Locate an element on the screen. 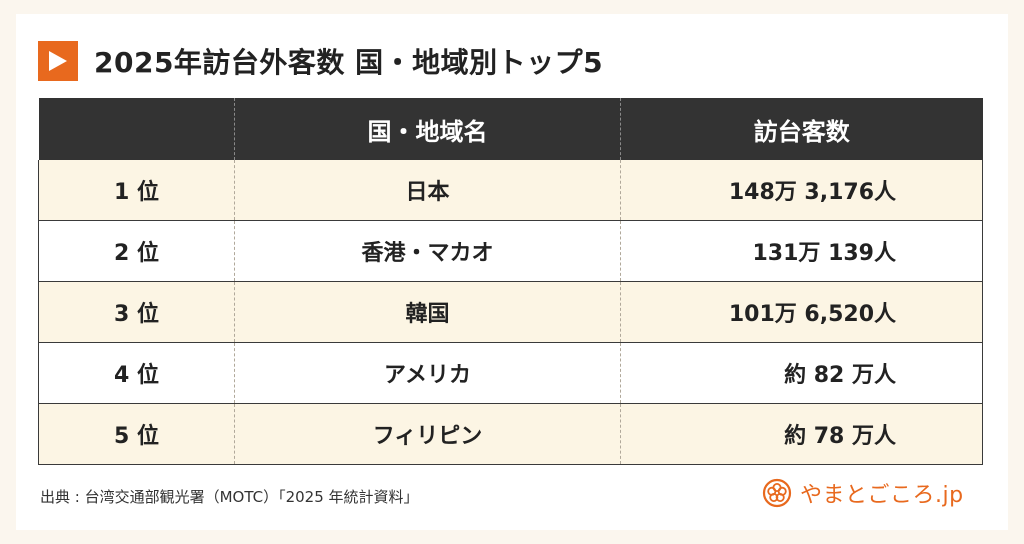 This screenshot has height=544, width=1024. source-note: 出典 : 台湾交通部観光署（MOTC）「2025 年統計資料」 is located at coordinates (229, 497).